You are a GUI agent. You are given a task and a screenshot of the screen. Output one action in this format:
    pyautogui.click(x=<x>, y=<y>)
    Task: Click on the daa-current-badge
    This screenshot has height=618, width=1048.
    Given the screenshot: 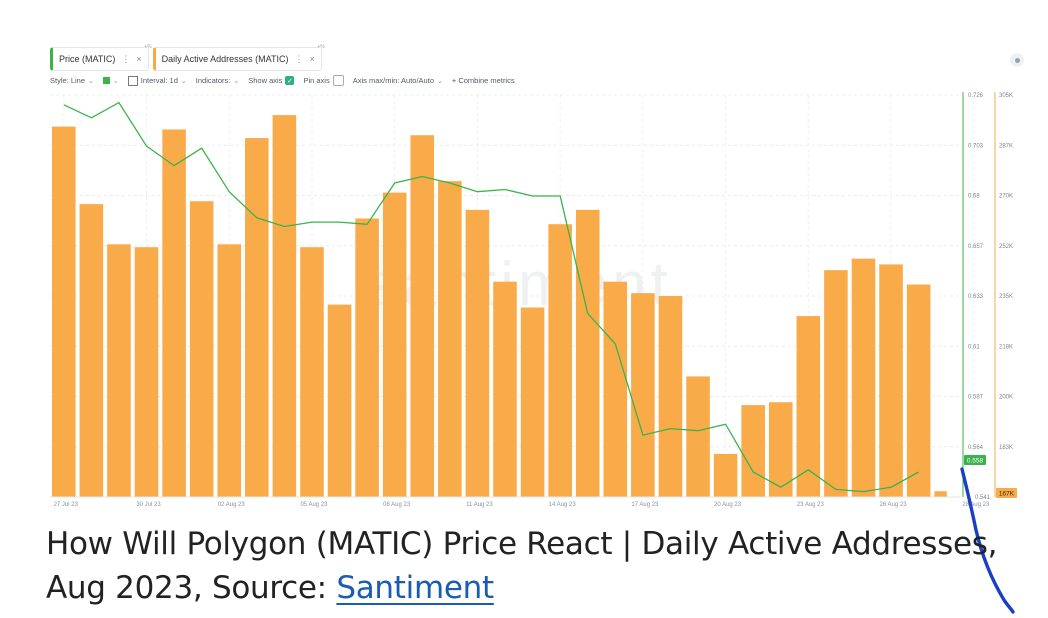 What is the action you would take?
    pyautogui.click(x=1006, y=493)
    